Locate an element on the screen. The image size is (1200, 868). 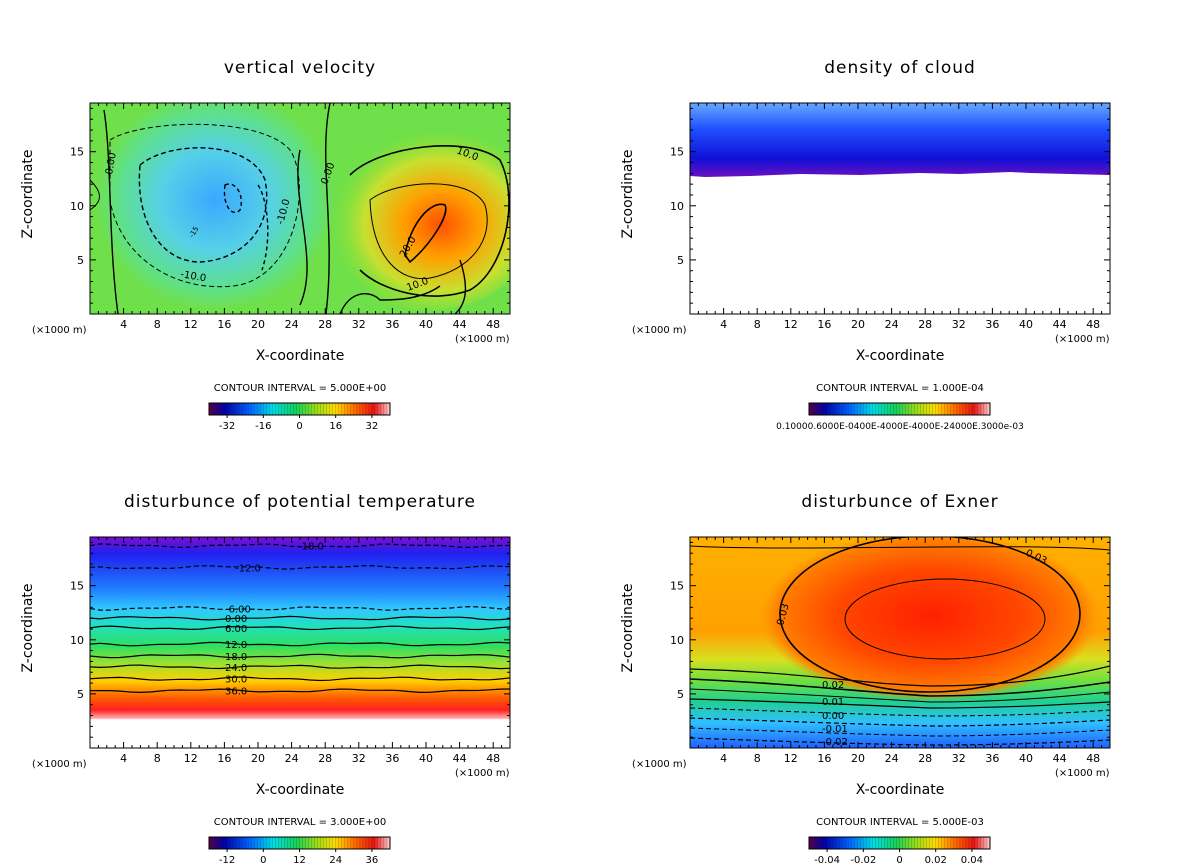
colorbar-tick-label: 0.02 is located at coordinates (936, 860).